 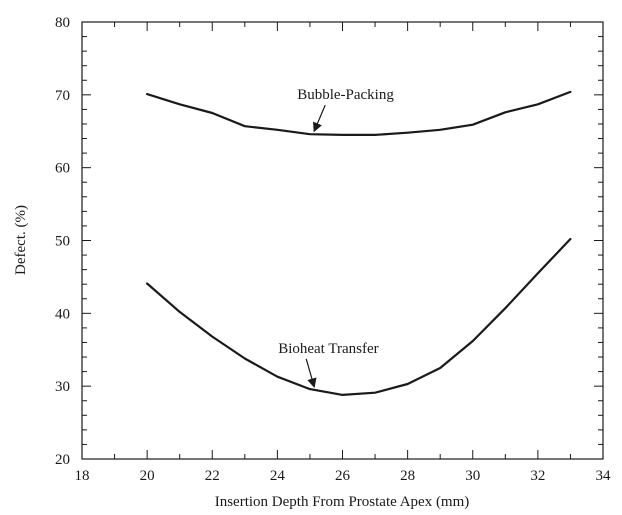 I want to click on x-tick-label: 28, so click(x=407, y=476).